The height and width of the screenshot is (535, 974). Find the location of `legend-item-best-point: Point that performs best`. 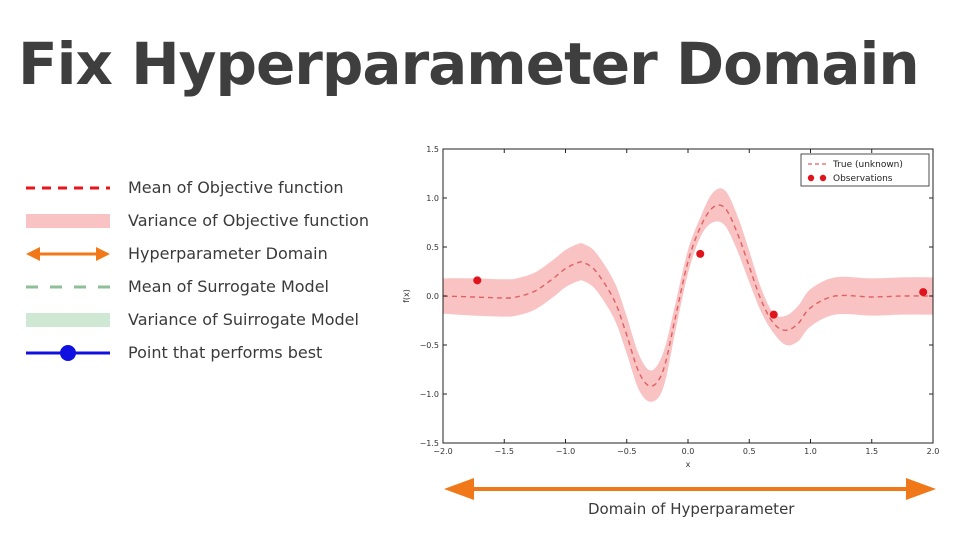

legend-item-best-point: Point that performs best is located at coordinates (212, 352).